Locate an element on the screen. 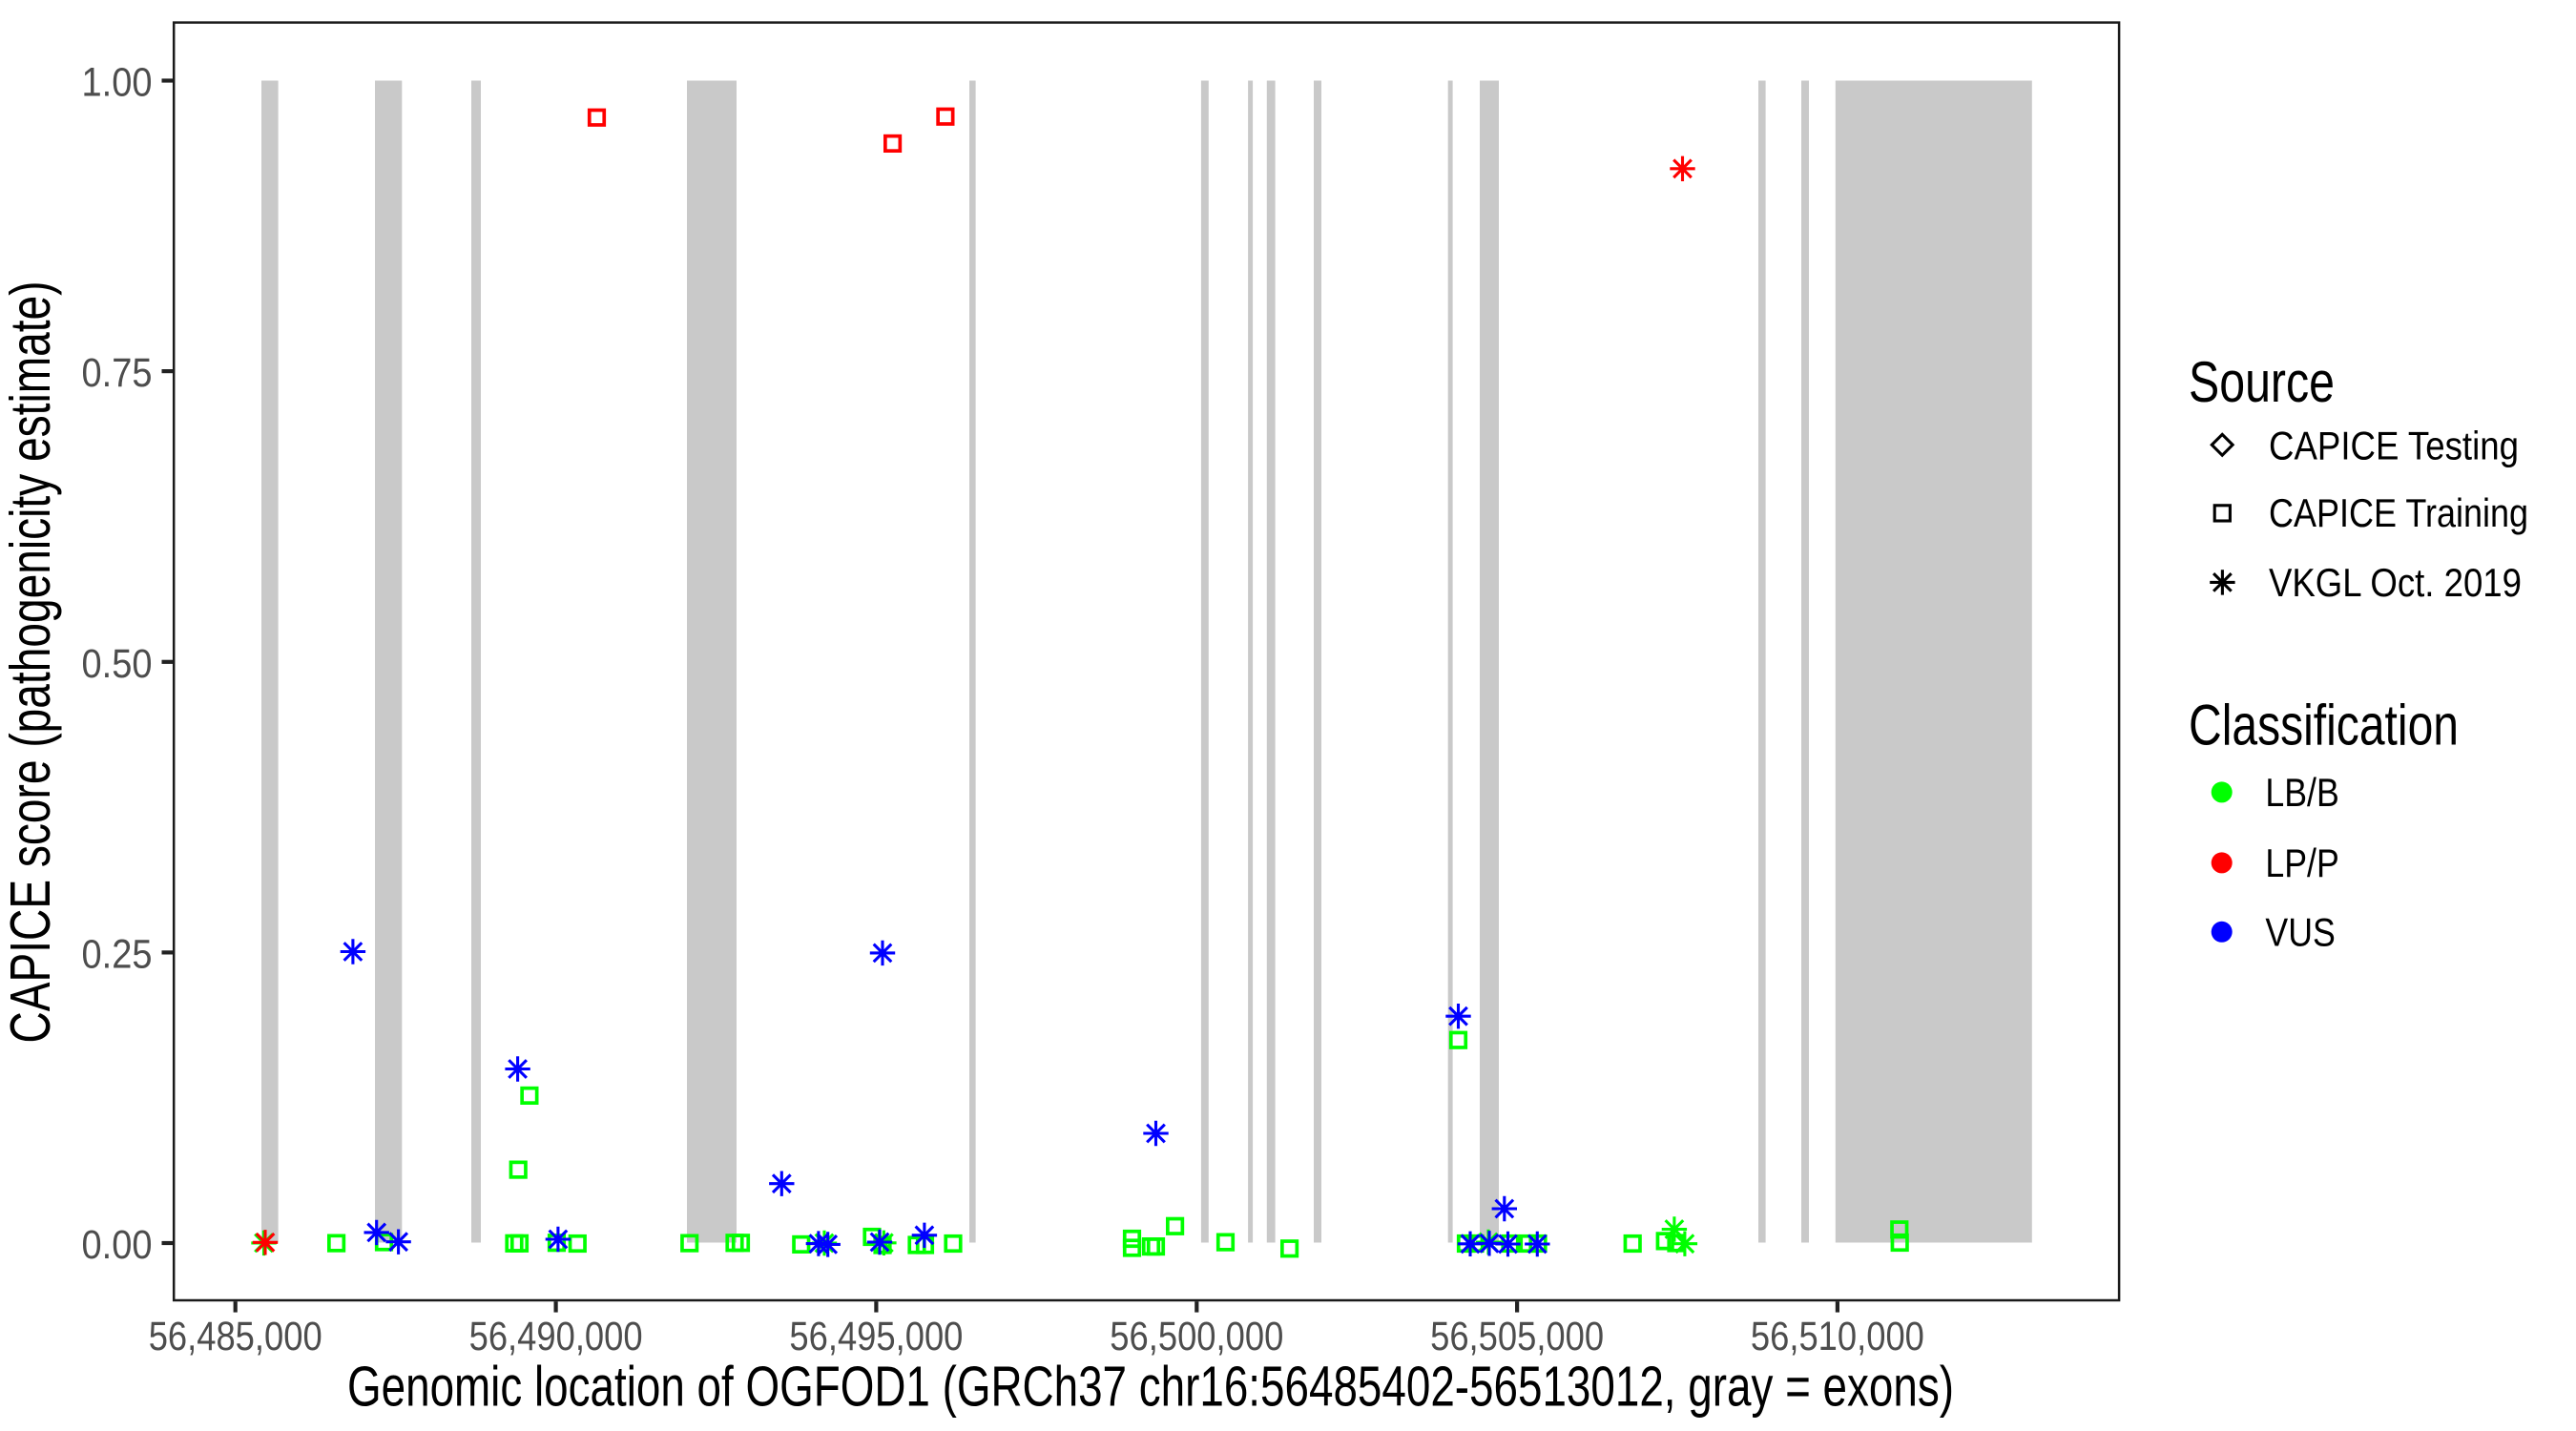 The width and height of the screenshot is (2576, 1431). svg-text: 56,485,000 is located at coordinates (235, 1336).